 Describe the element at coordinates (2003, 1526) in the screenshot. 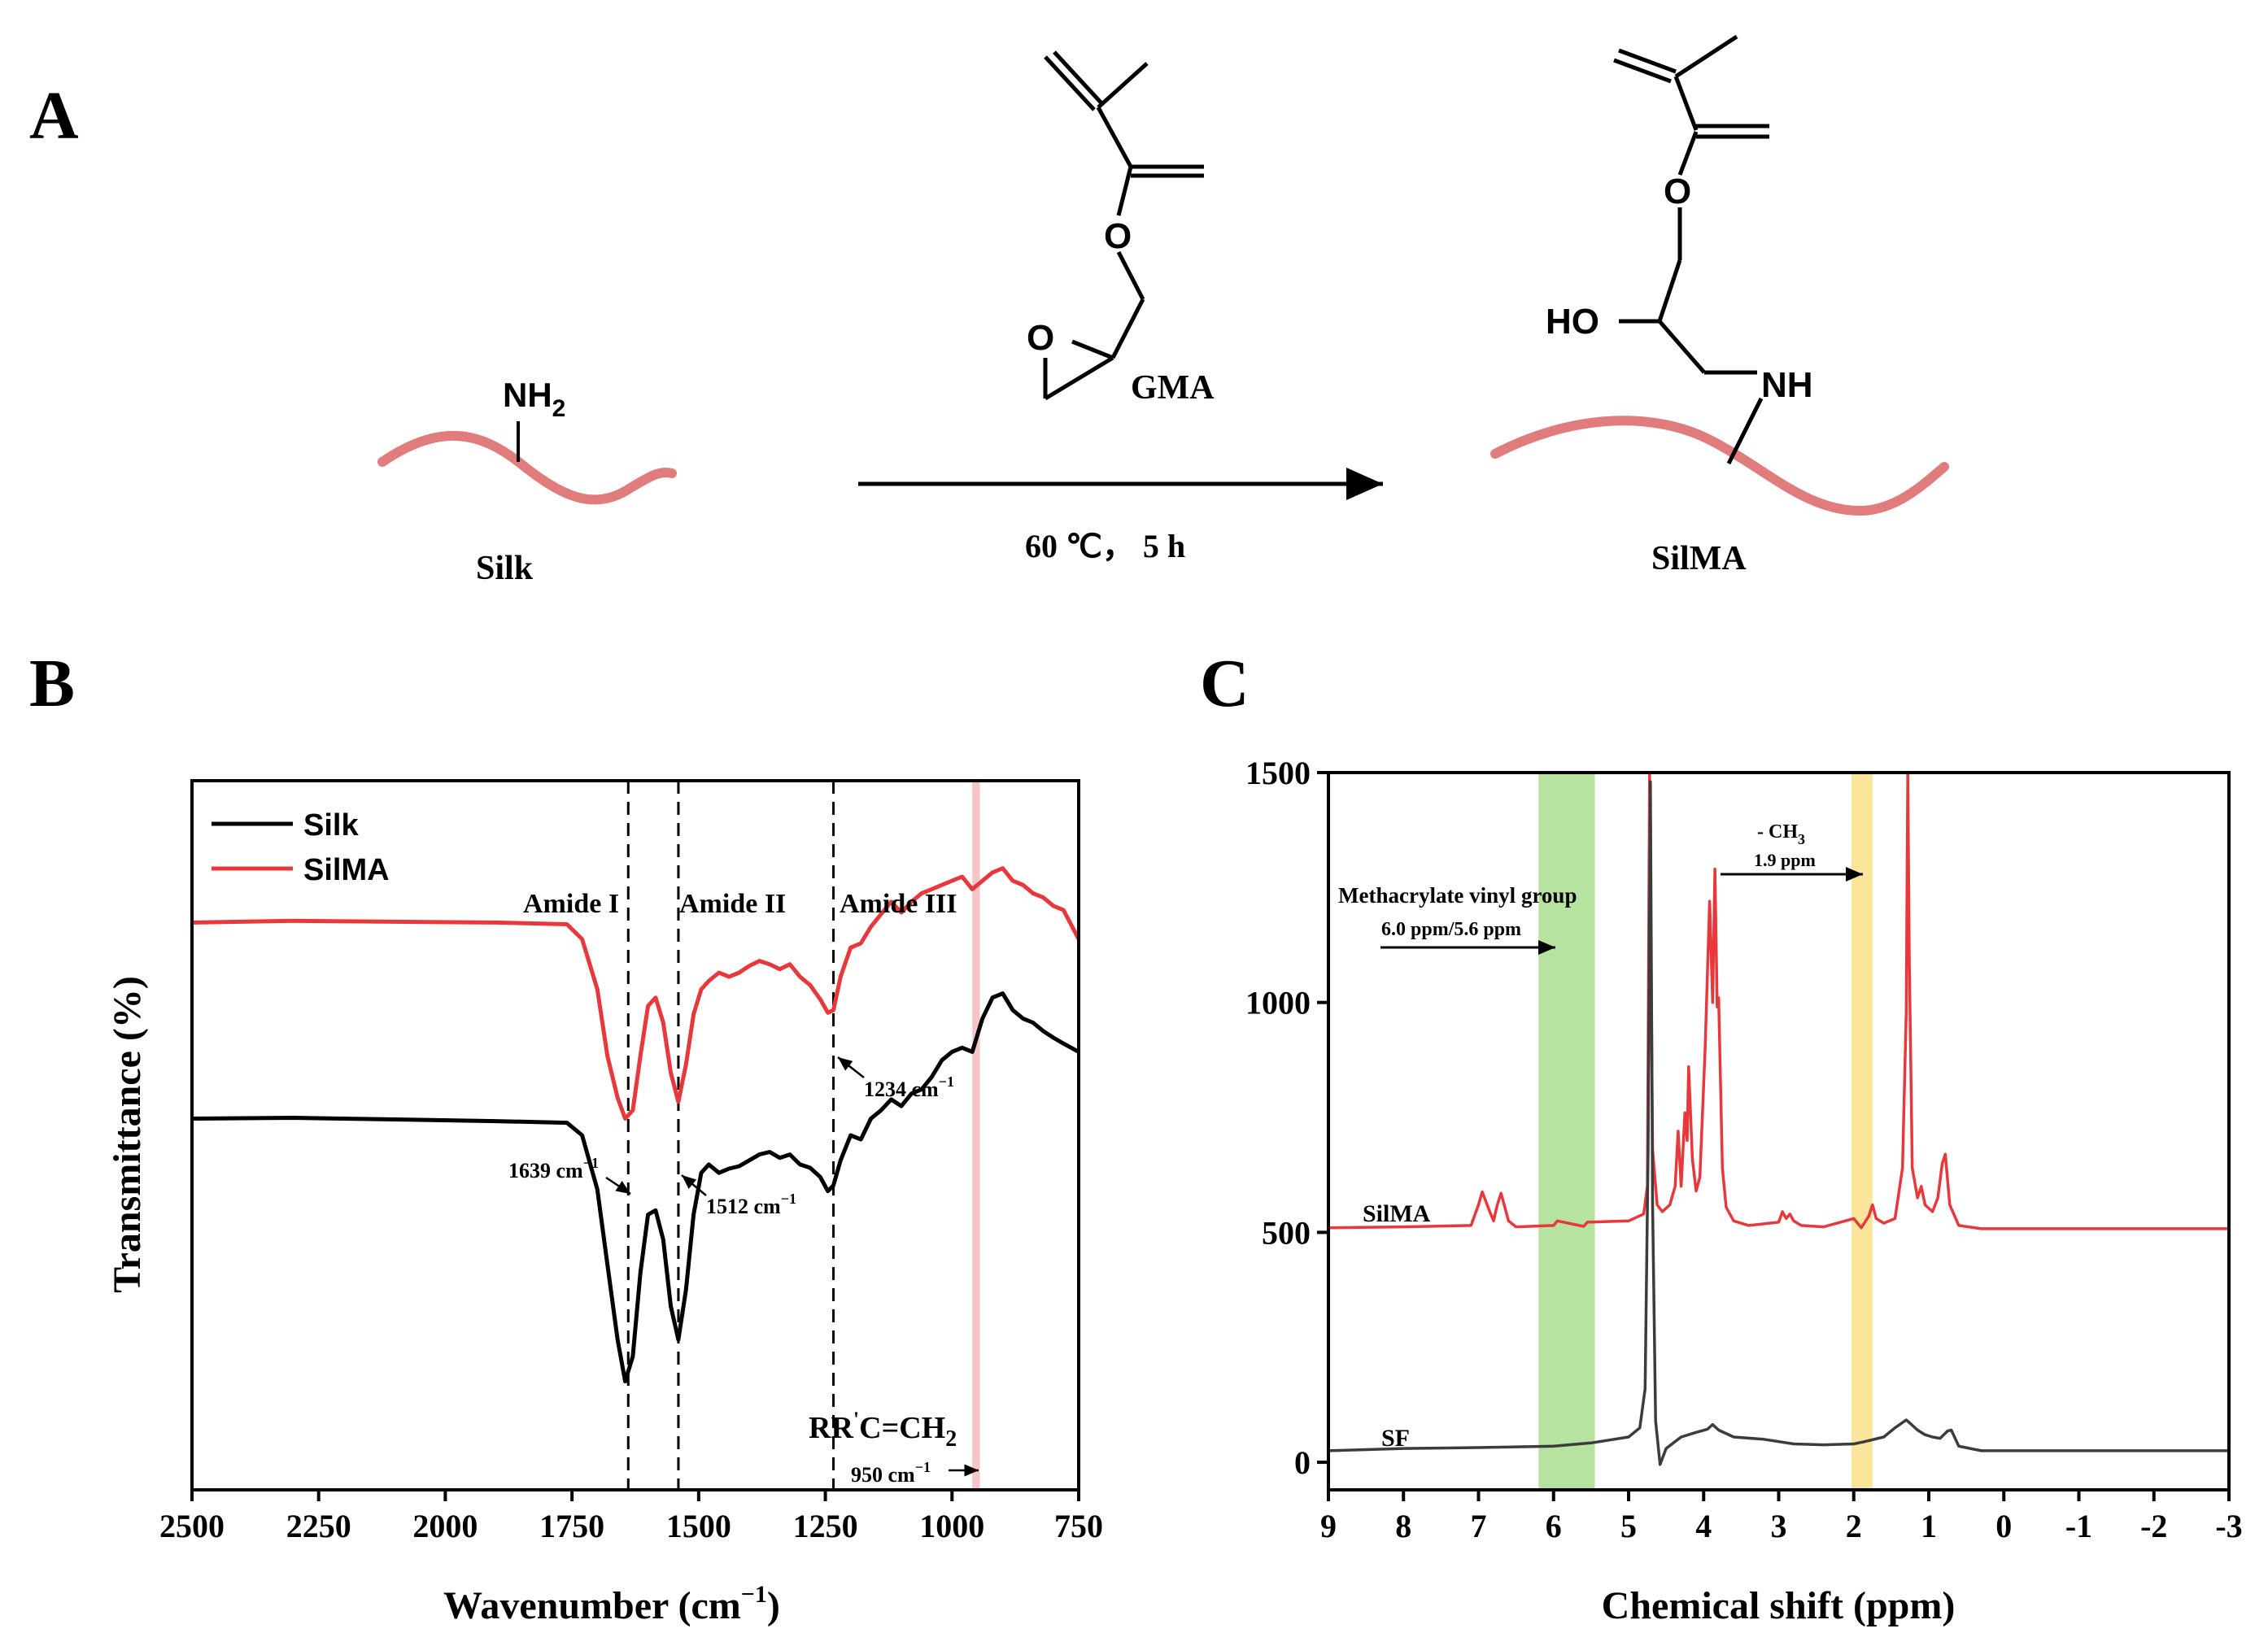

I see `nmr-x-tick-label: 0` at that location.